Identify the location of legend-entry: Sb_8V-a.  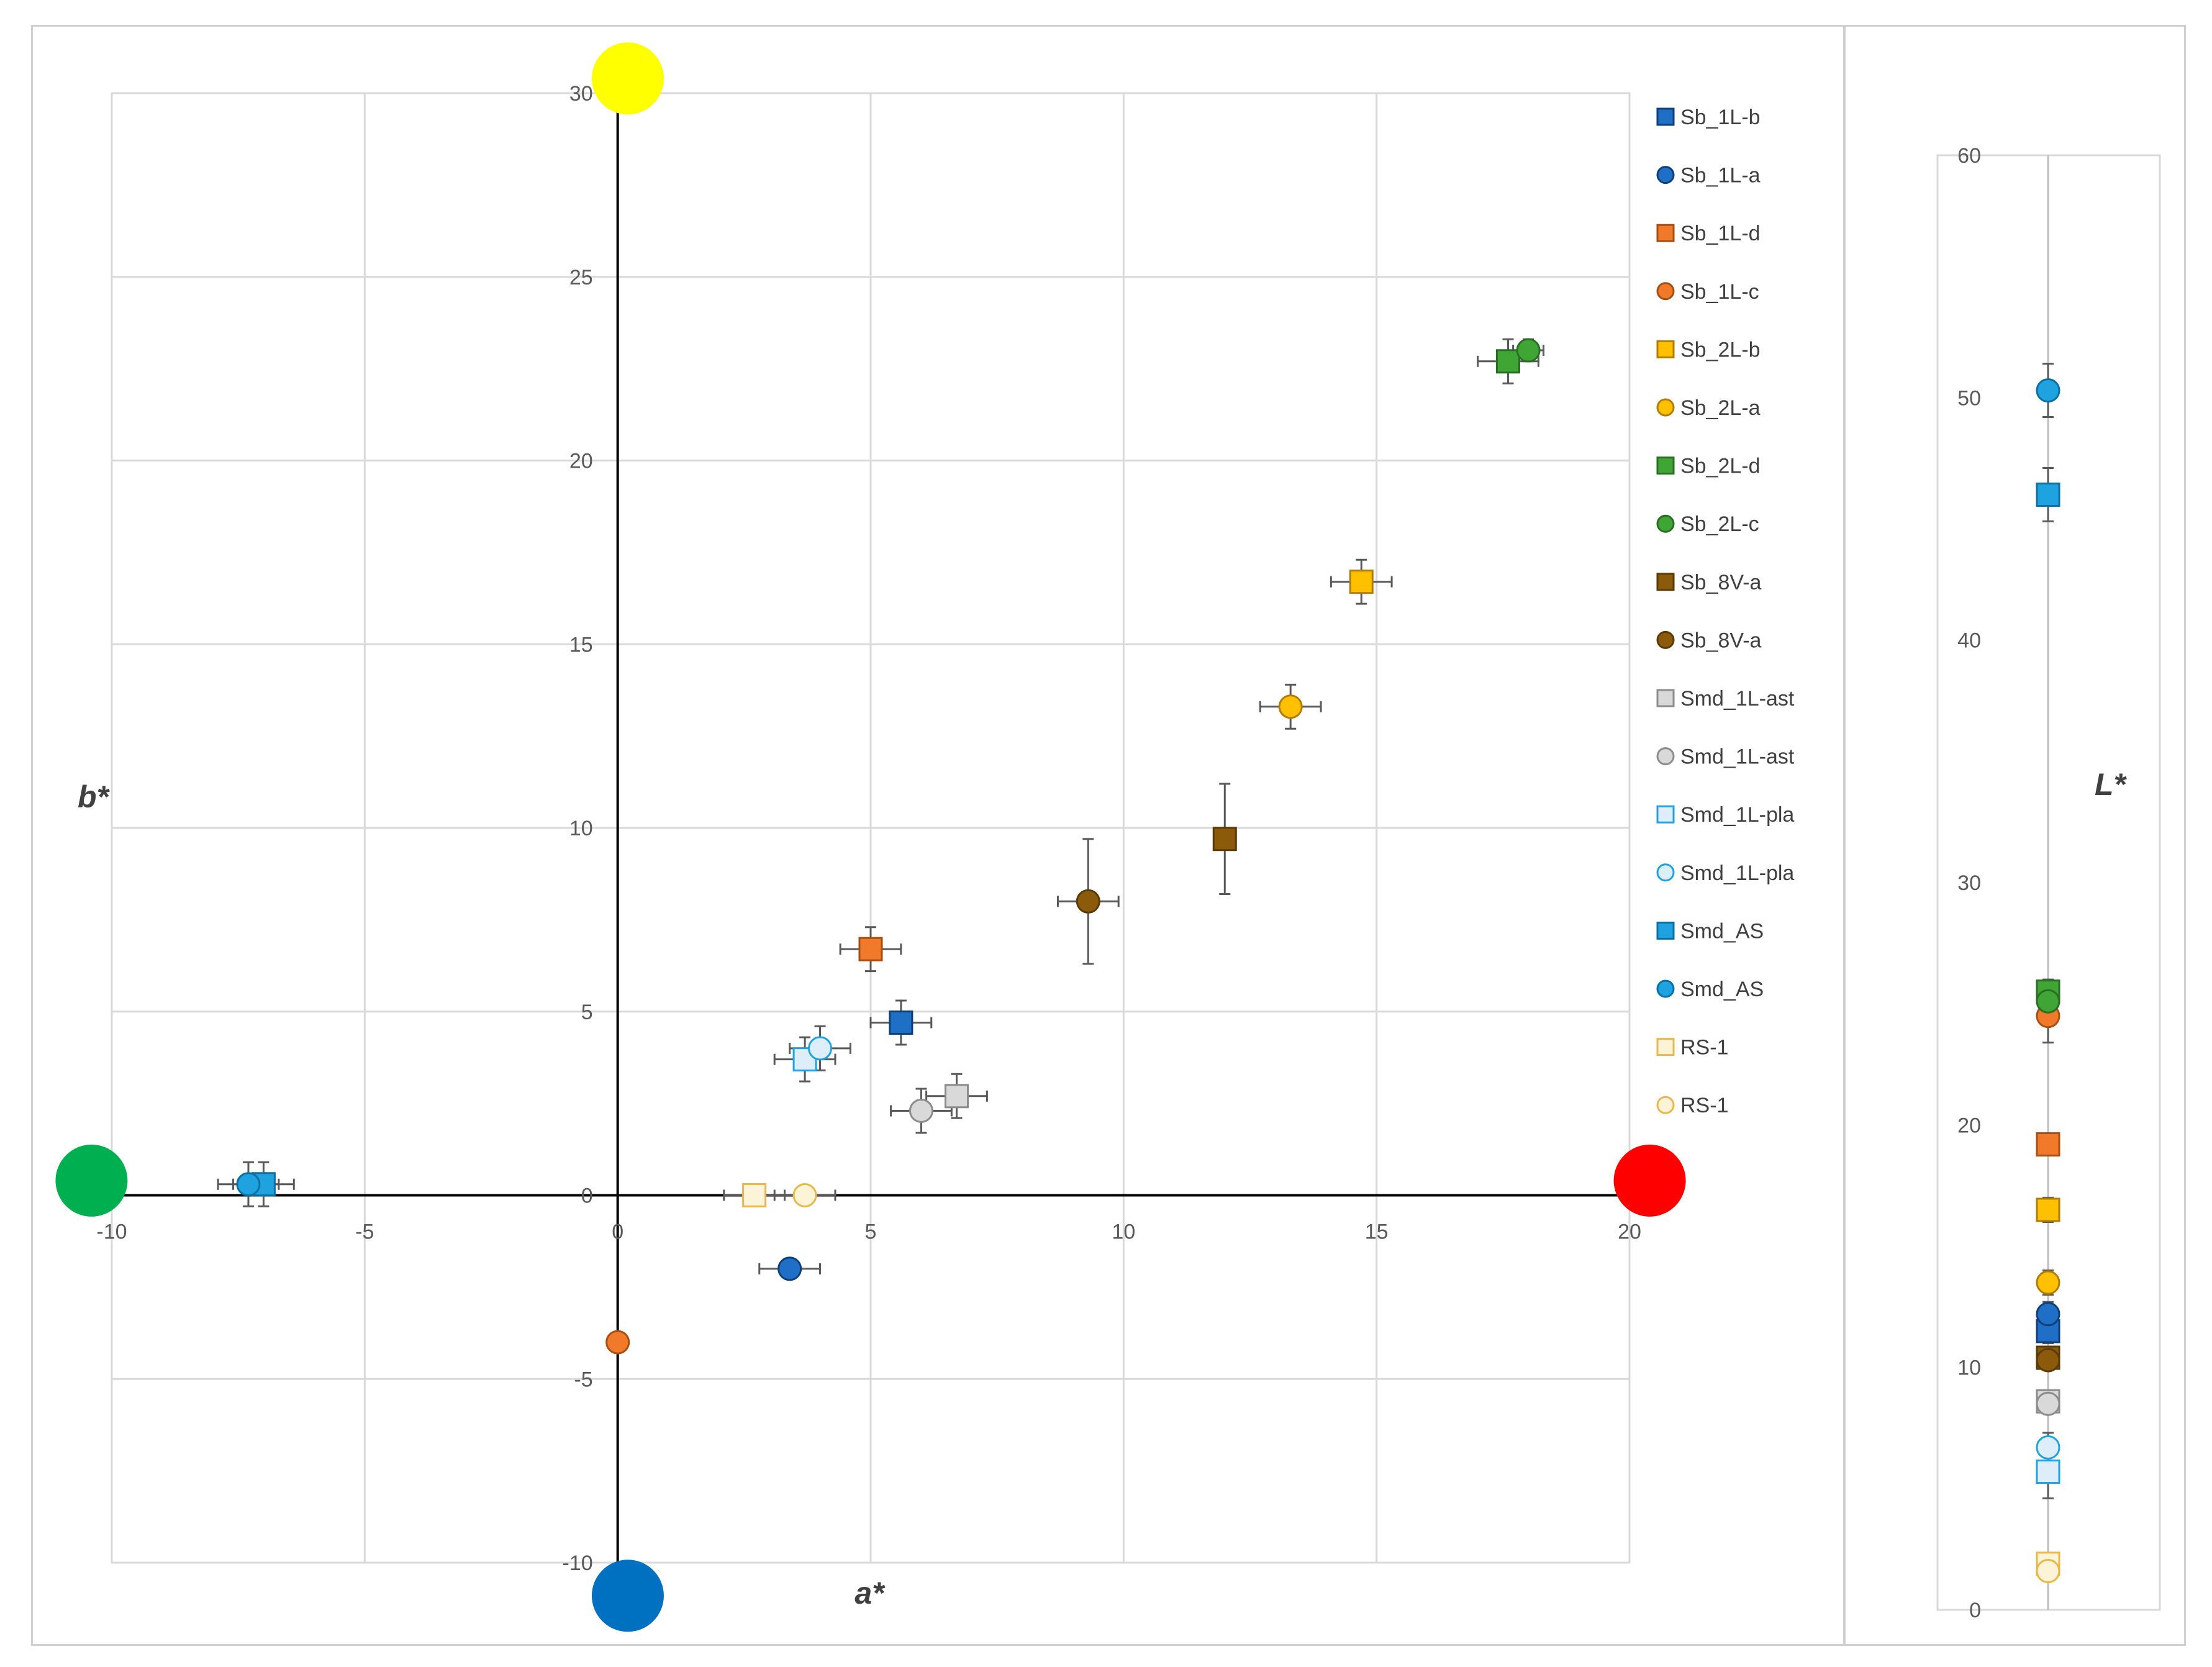
(1709, 640).